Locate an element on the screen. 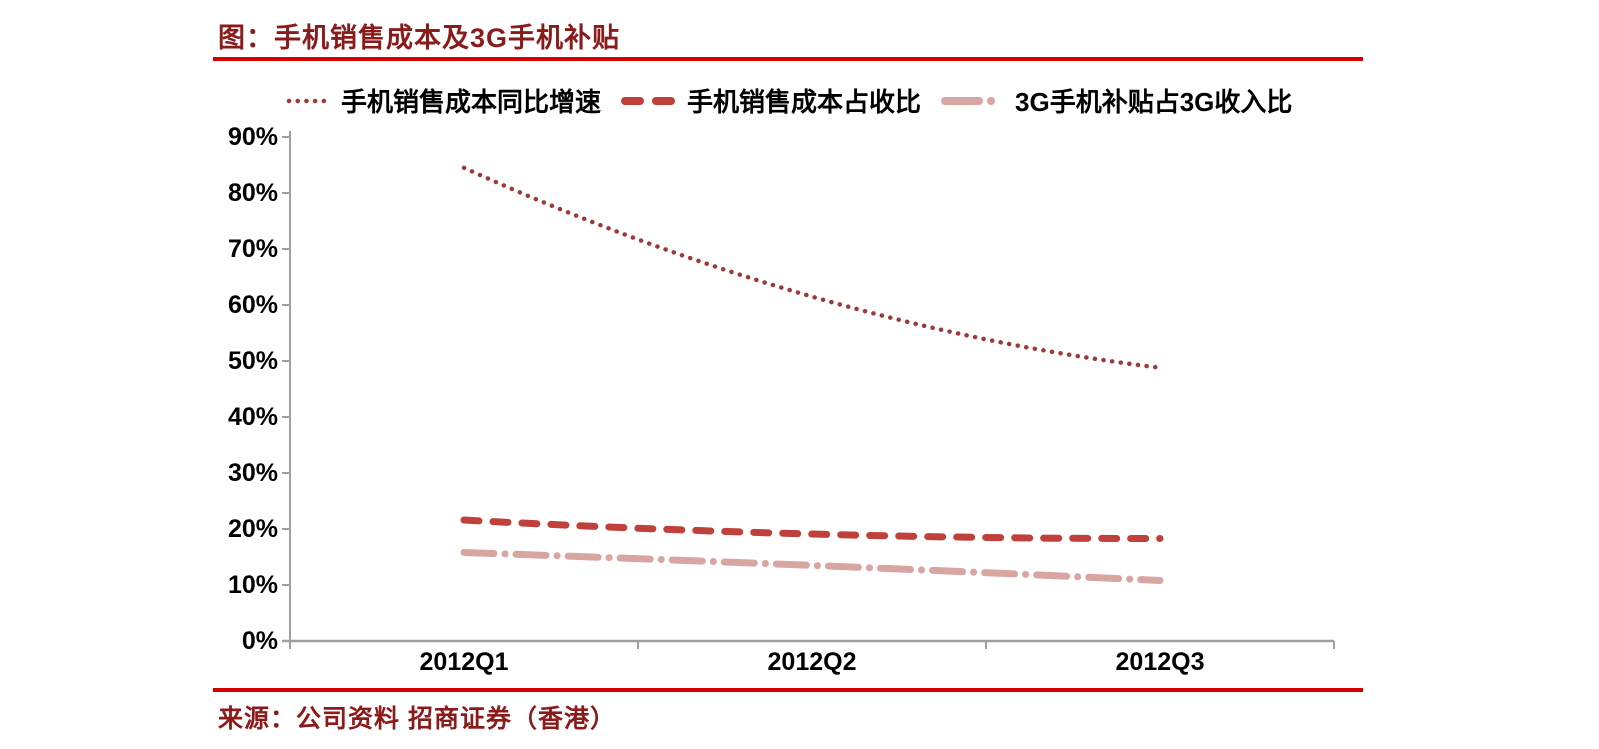  y-tick-label: 80% is located at coordinates (252, 193).